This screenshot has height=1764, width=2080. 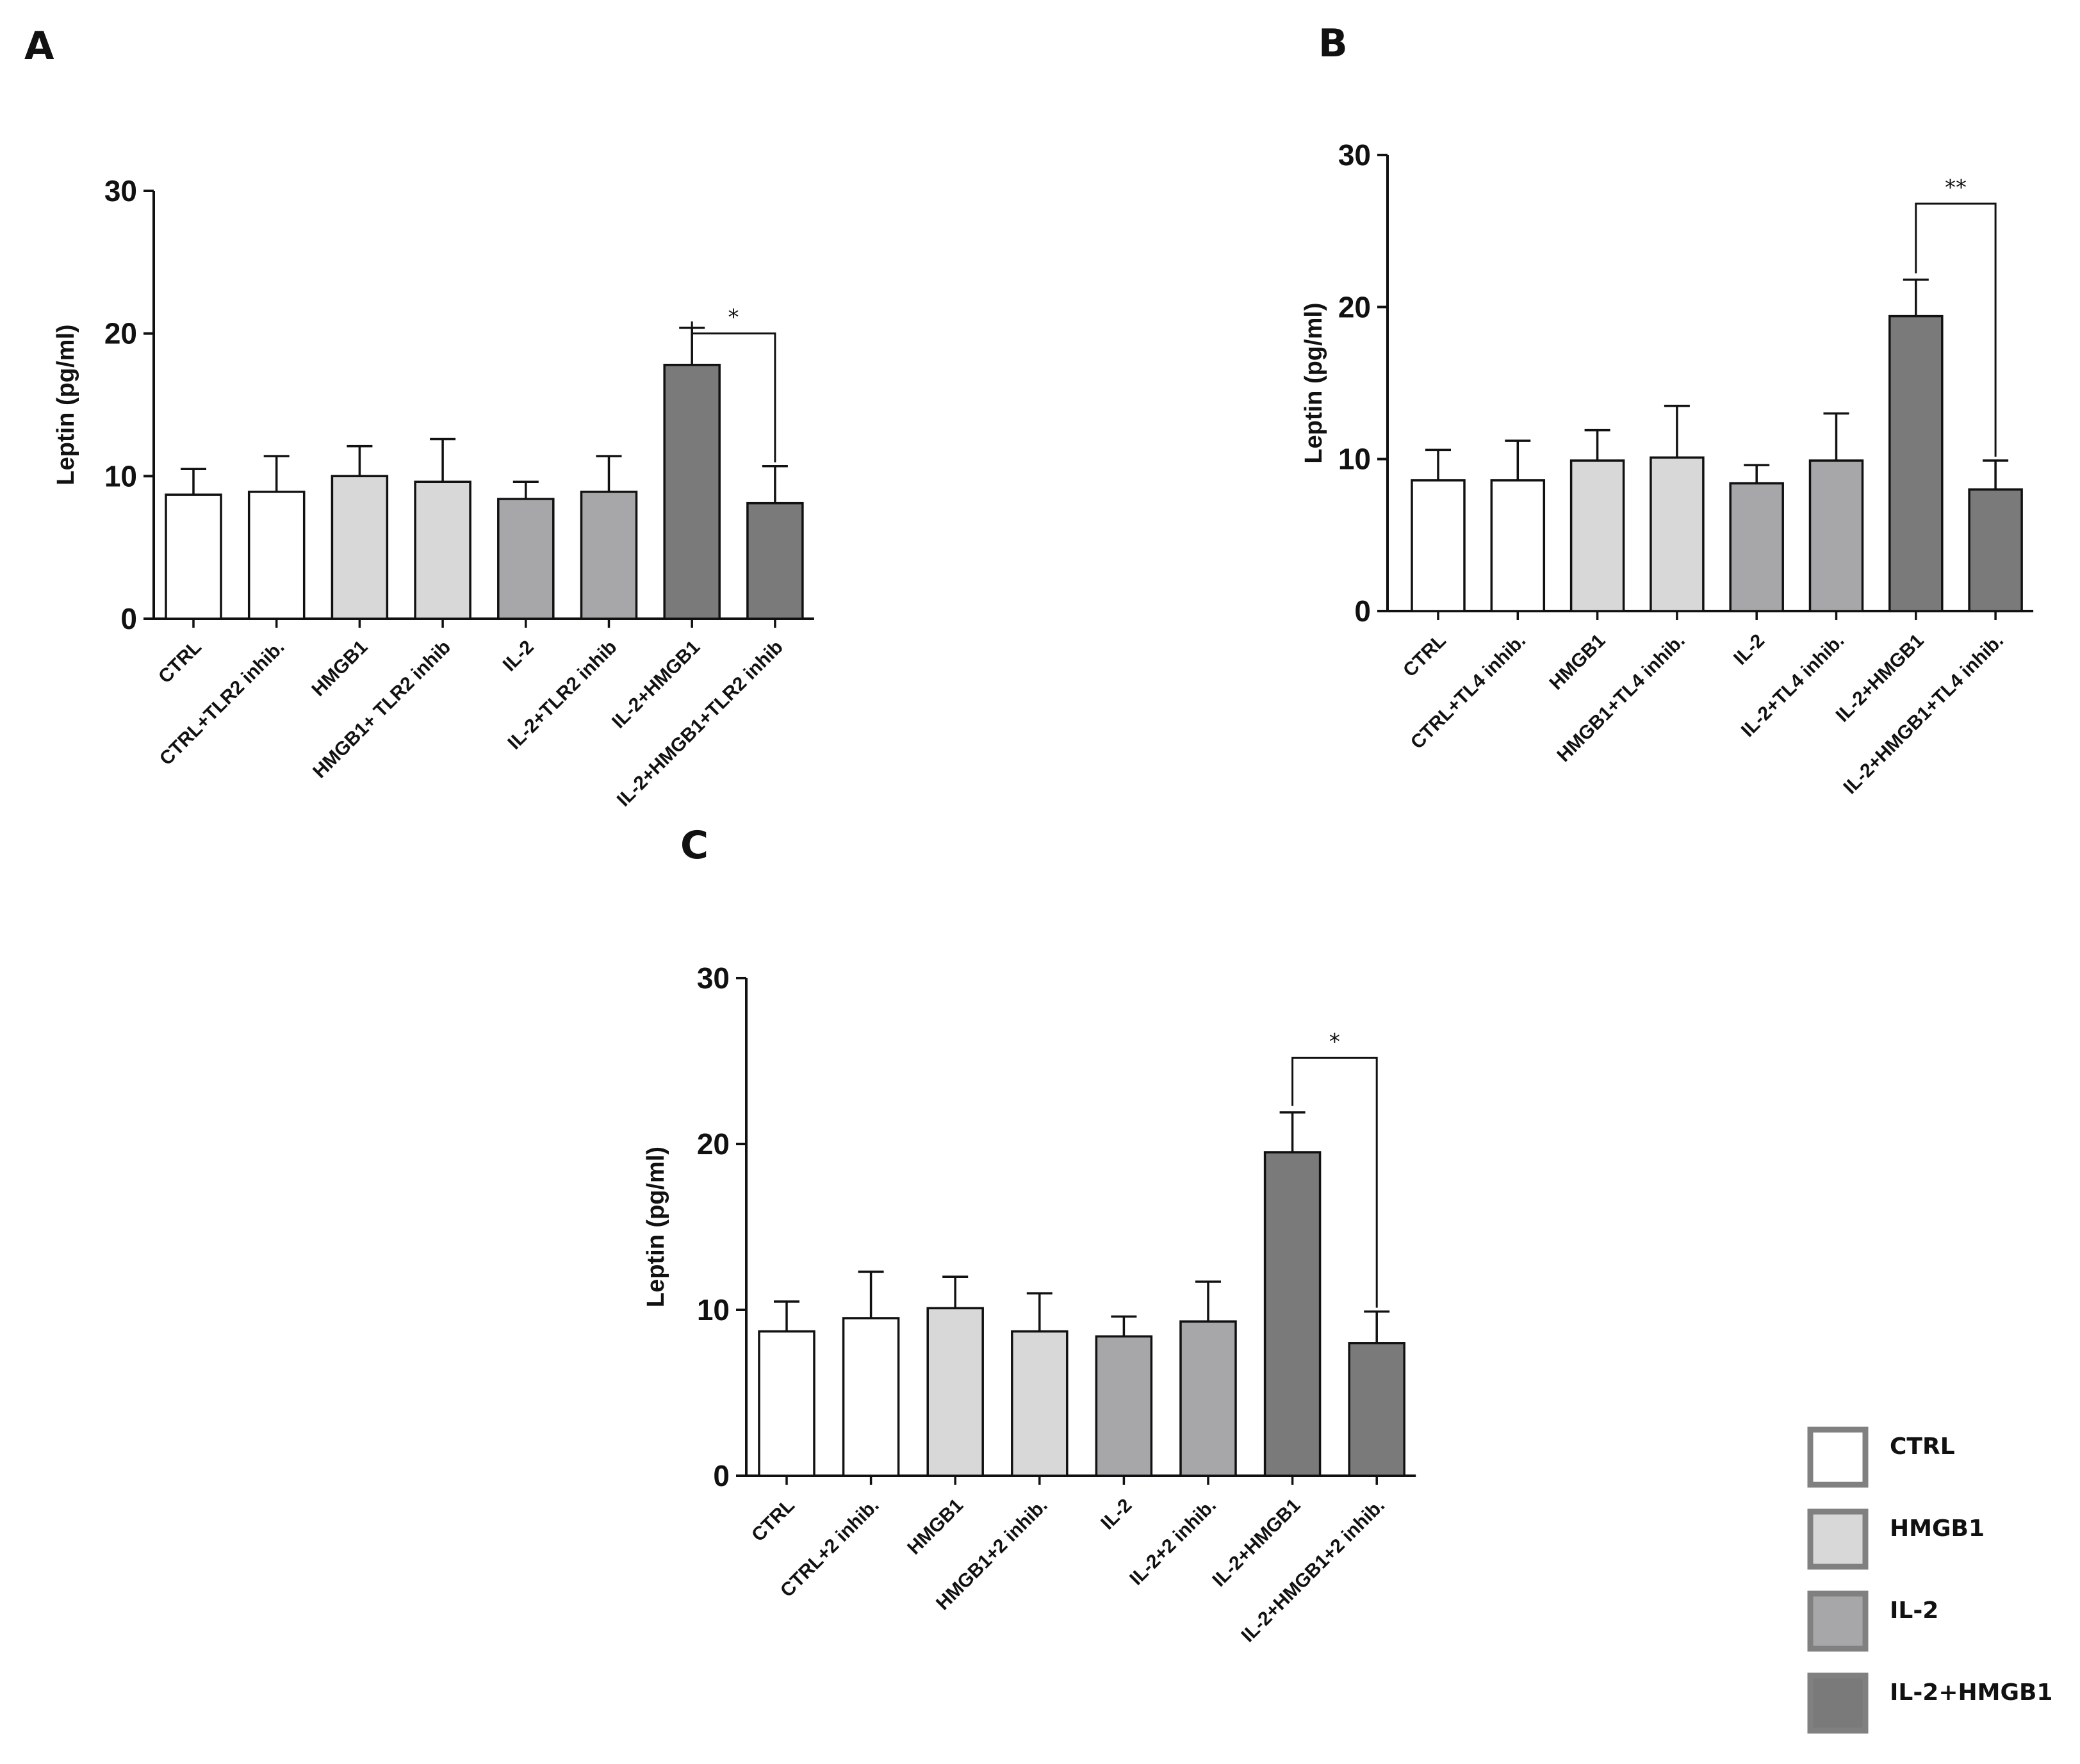 What do you see at coordinates (39, 46) in the screenshot?
I see `panel-label-a: A` at bounding box center [39, 46].